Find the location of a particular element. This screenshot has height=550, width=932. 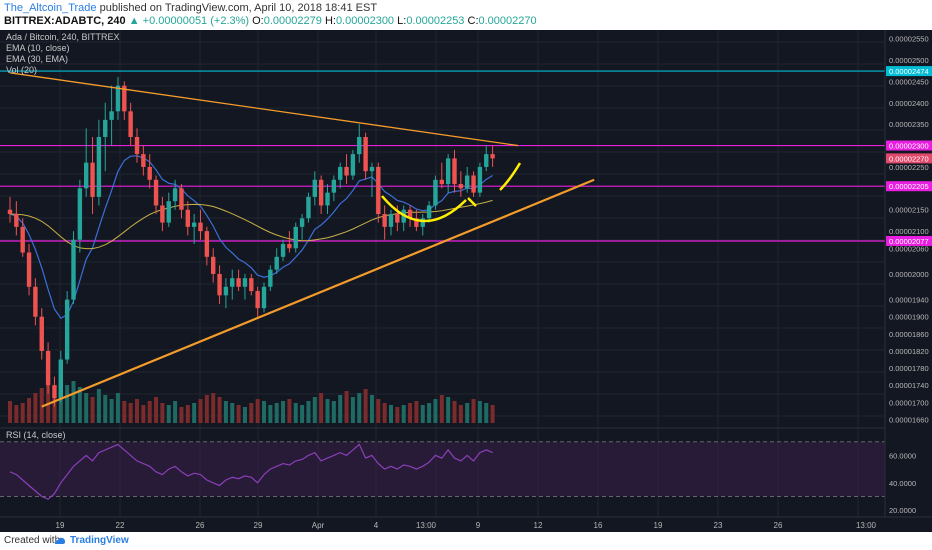

trendline is located at coordinates (264, 109).